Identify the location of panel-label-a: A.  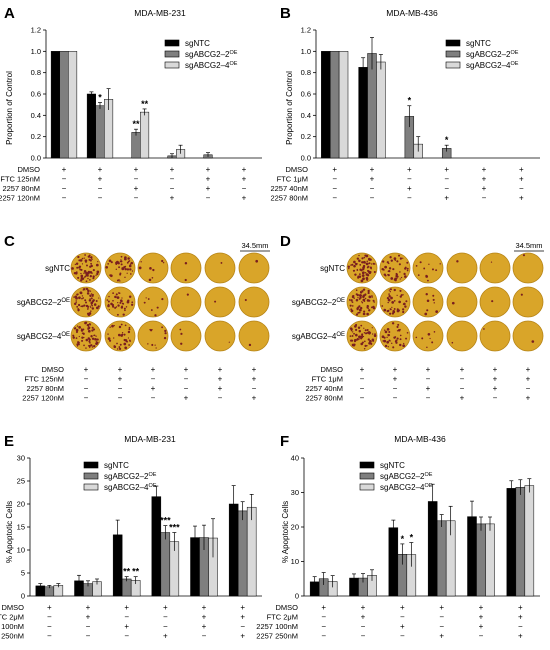
(9, 13).